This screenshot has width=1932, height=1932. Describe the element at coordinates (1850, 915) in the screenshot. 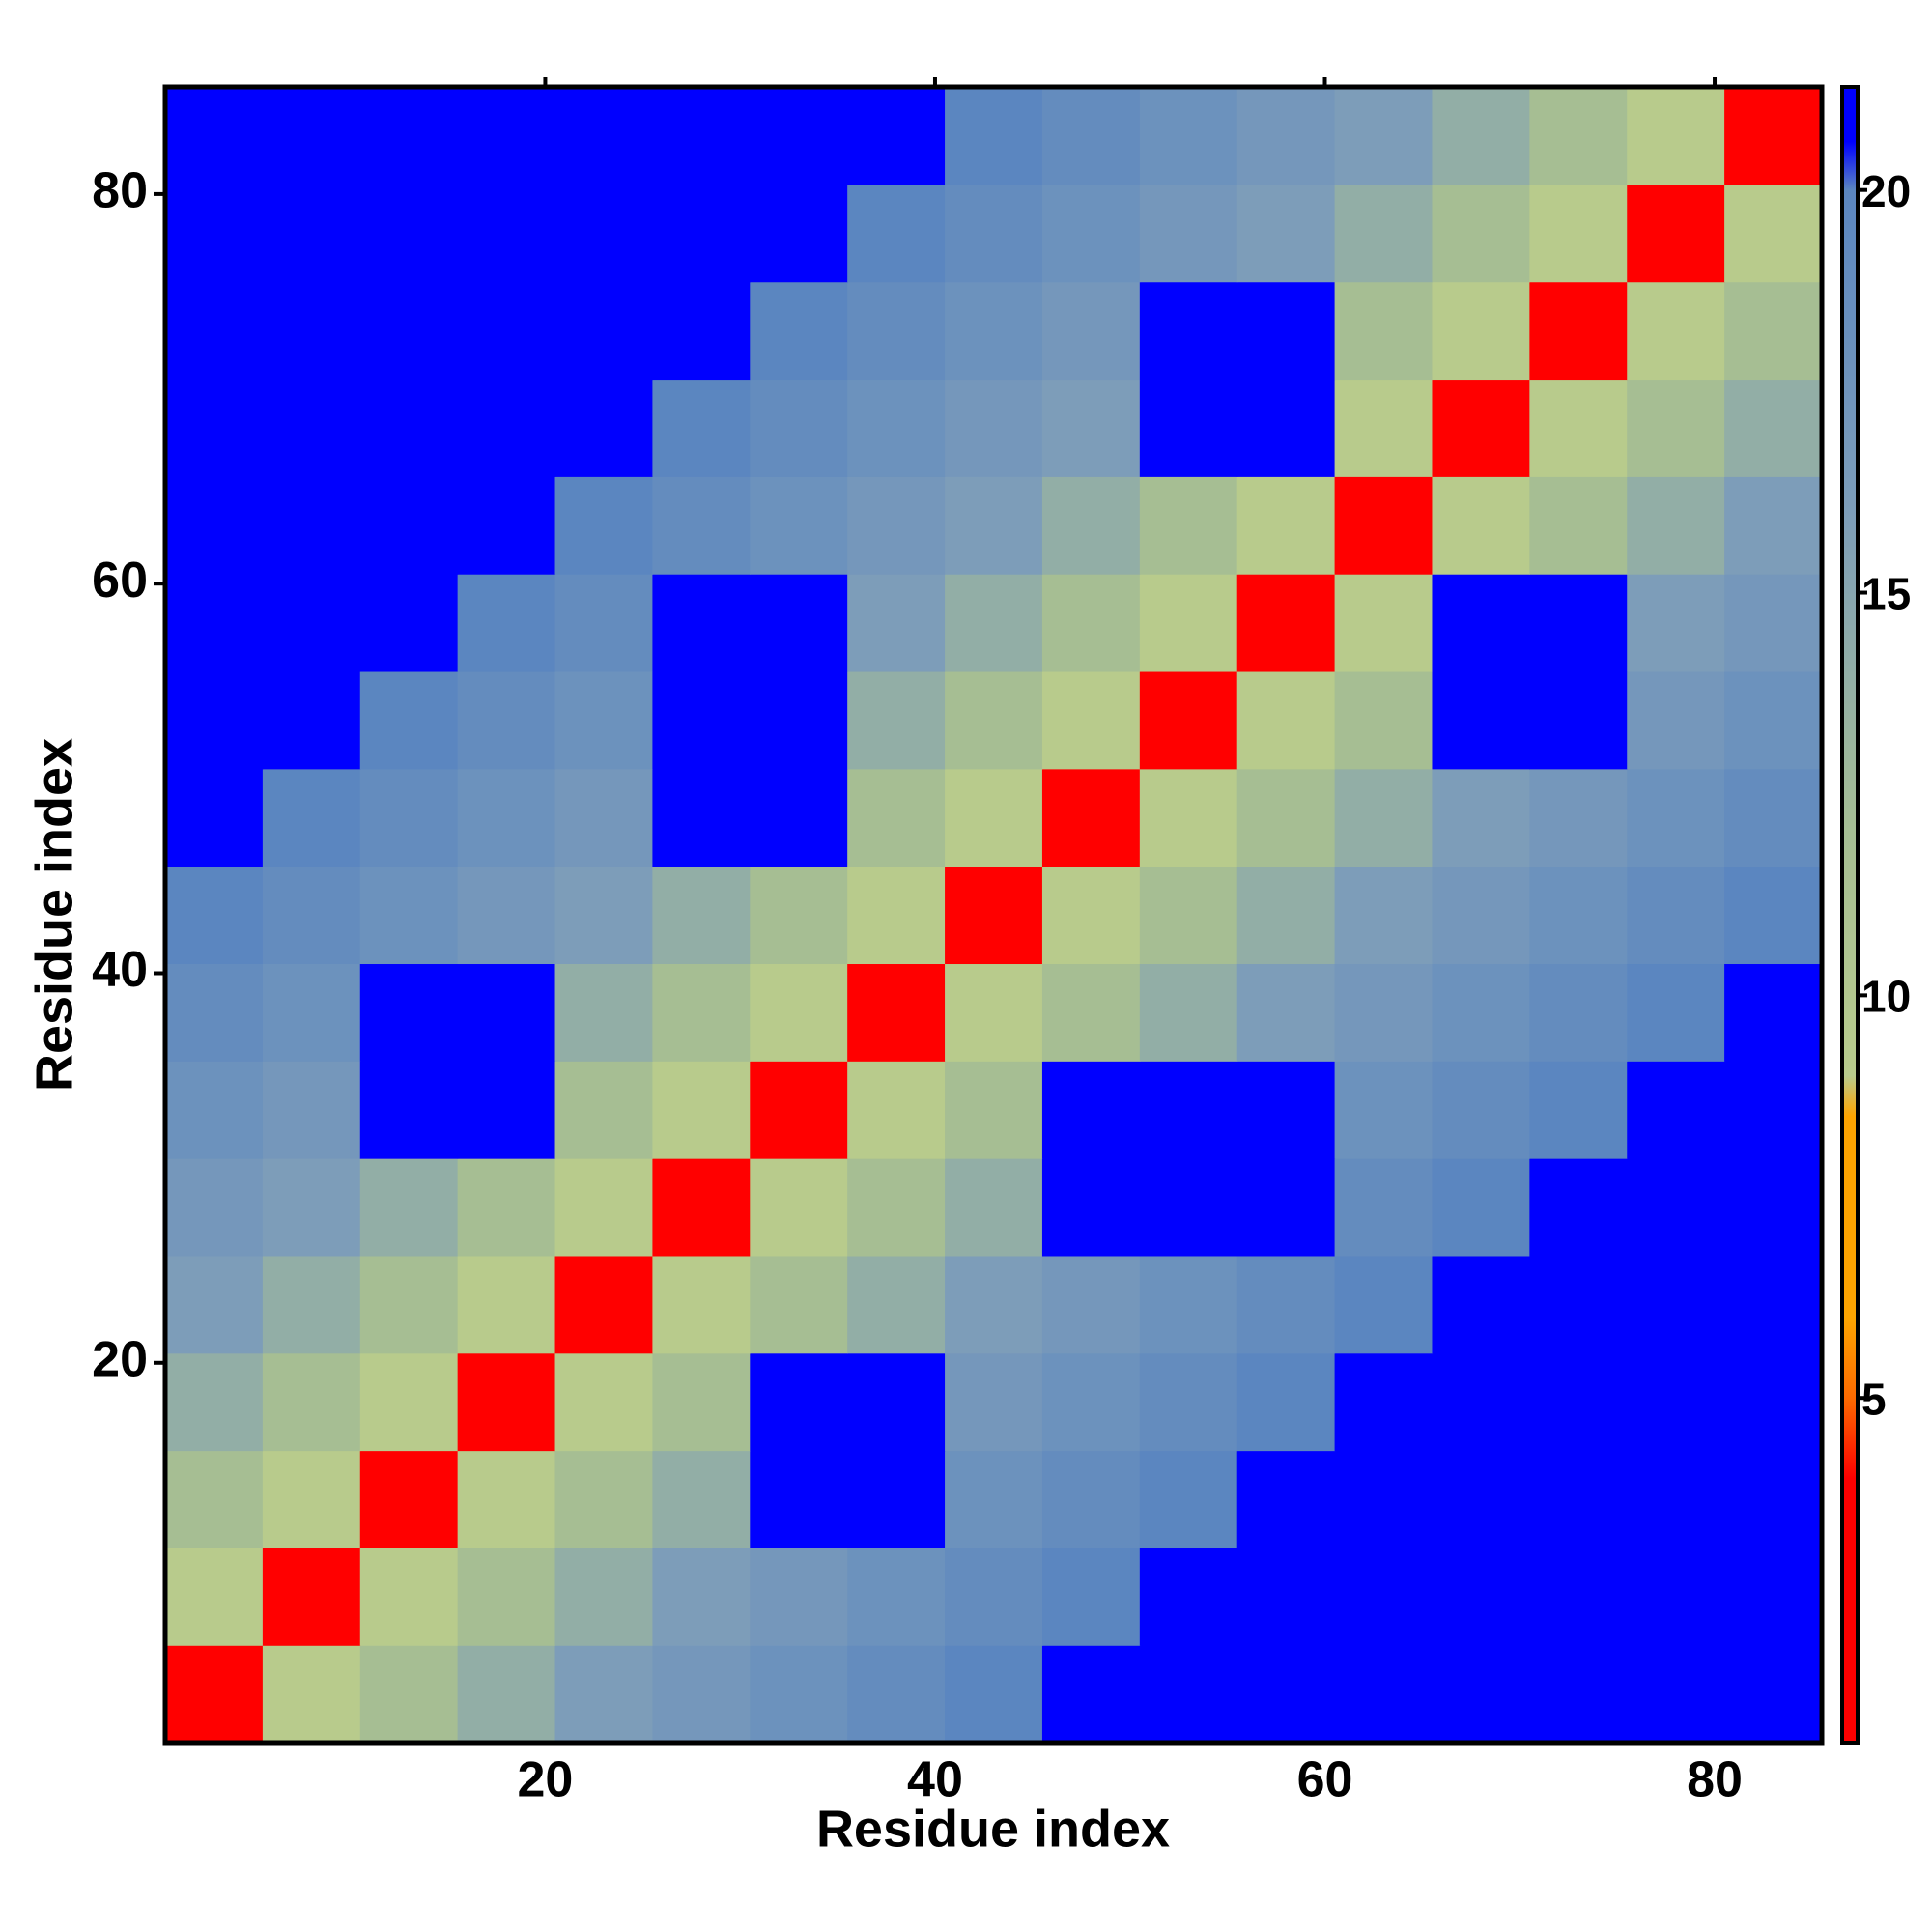

I see `colorbar` at that location.